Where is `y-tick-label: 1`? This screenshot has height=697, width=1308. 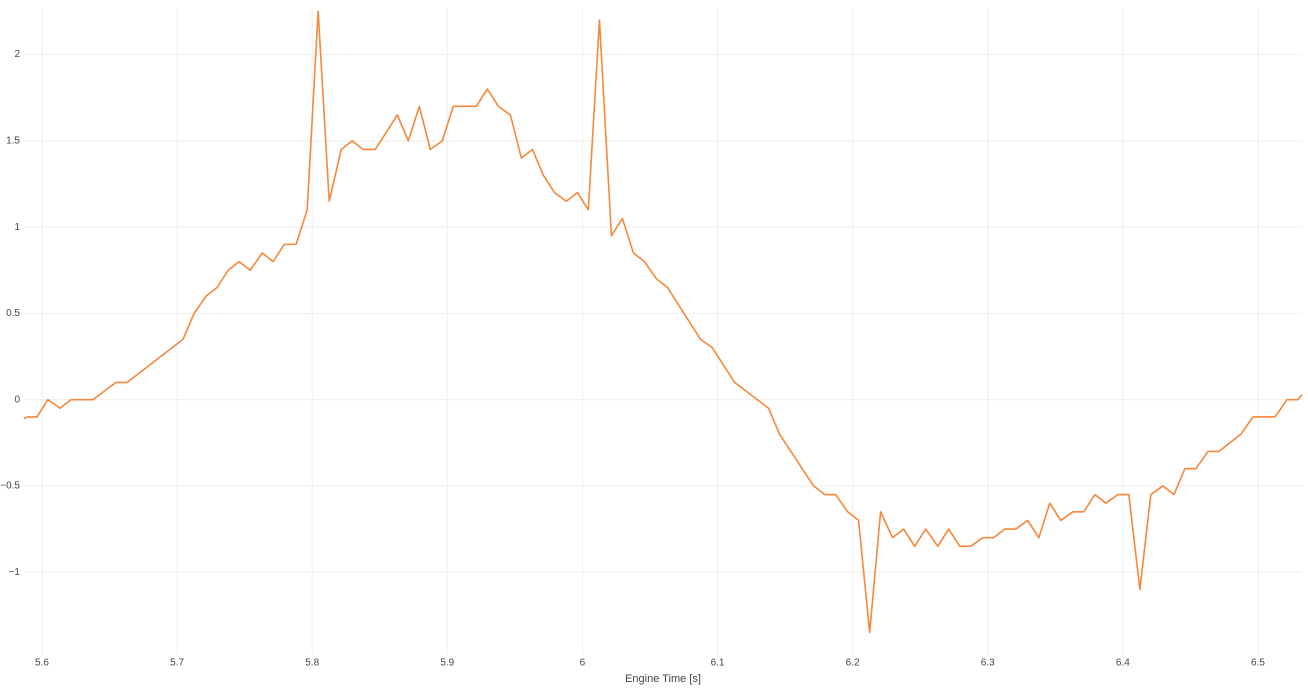 y-tick-label: 1 is located at coordinates (17, 227).